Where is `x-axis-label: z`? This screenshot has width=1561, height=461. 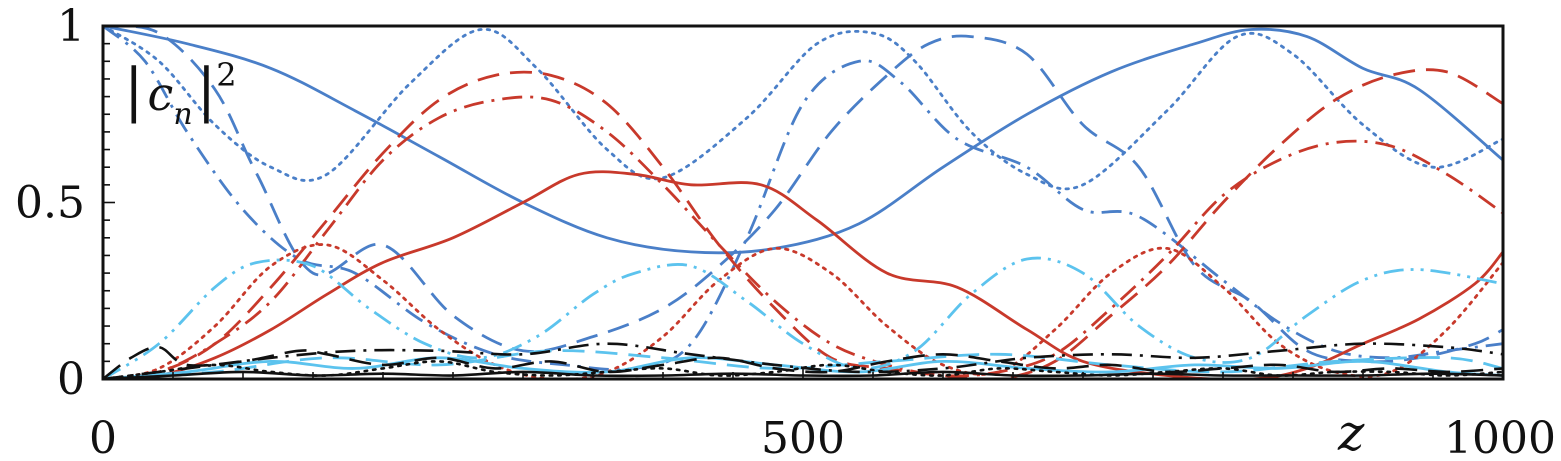 x-axis-label: z is located at coordinates (1351, 432).